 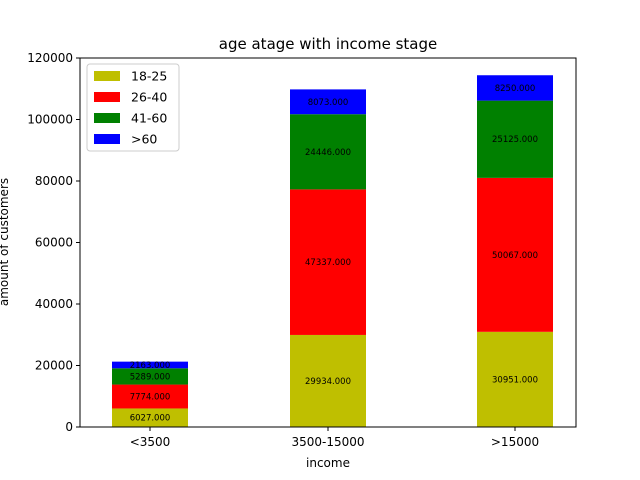 What do you see at coordinates (50, 58) in the screenshot?
I see `y-tick-label: 120000` at bounding box center [50, 58].